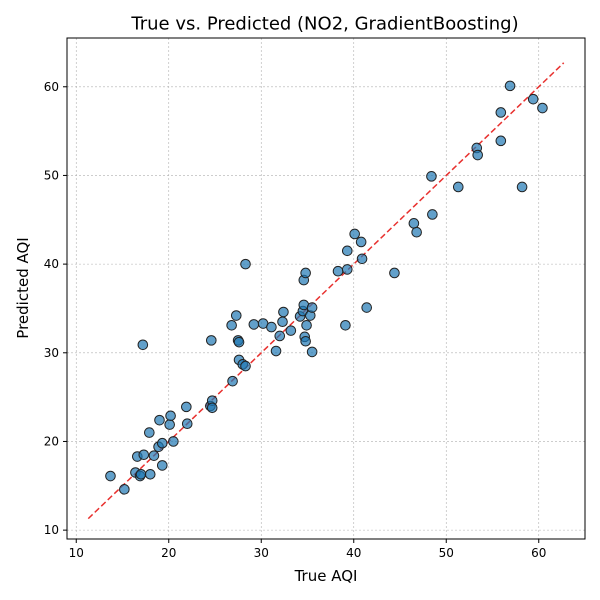 This screenshot has width=600, height=600. What do you see at coordinates (326, 576) in the screenshot?
I see `x-axis-label: True AQI` at bounding box center [326, 576].